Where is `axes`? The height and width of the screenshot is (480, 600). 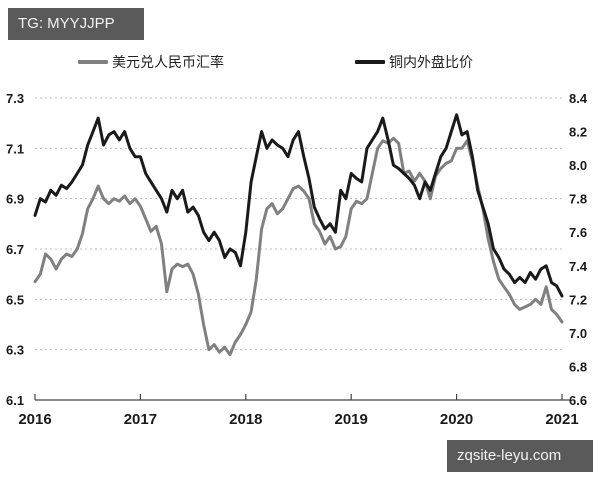
axes is located at coordinates (302, 397).